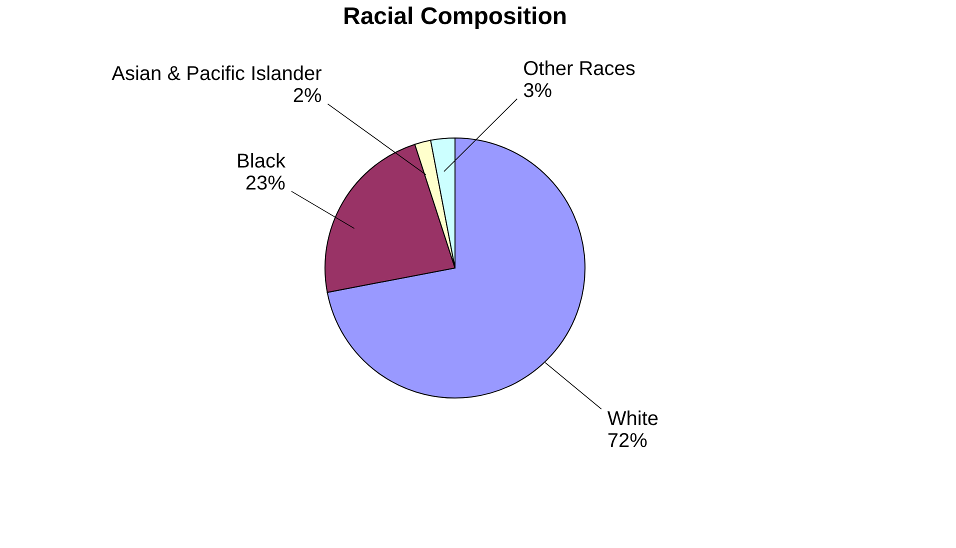  I want to click on chart-title: Racial Composition, so click(455, 16).